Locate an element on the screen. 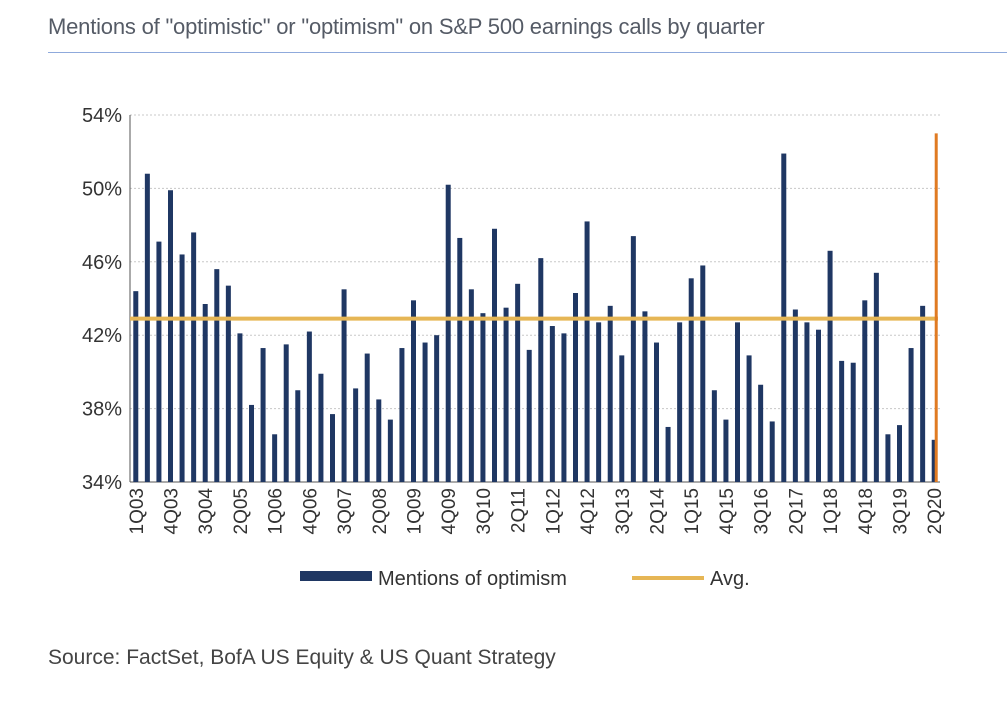  legend-bar-swatch is located at coordinates (336, 576).